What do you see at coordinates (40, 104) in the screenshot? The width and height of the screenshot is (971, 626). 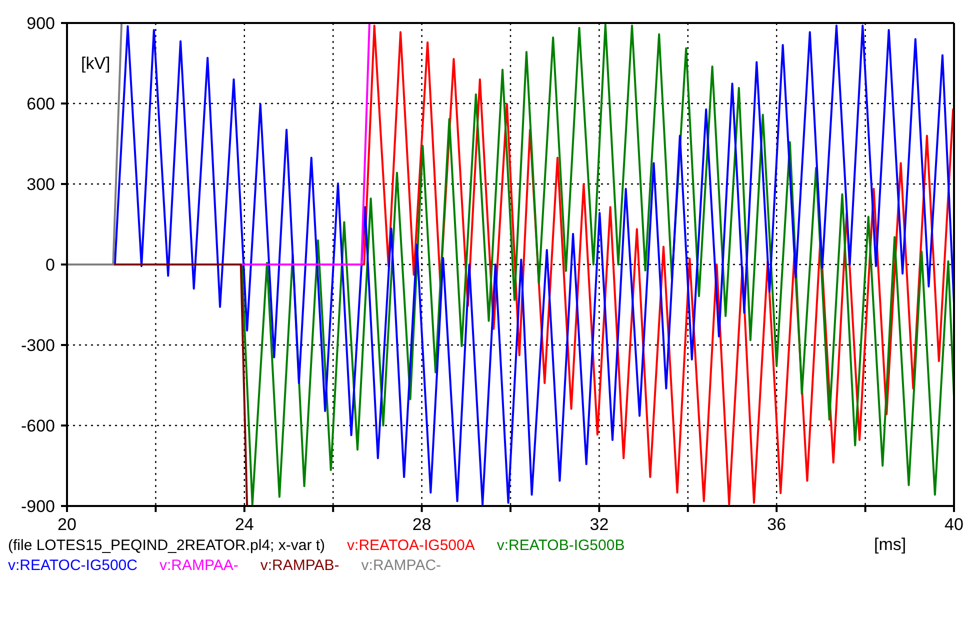 I see `y-tick-label: 600` at bounding box center [40, 104].